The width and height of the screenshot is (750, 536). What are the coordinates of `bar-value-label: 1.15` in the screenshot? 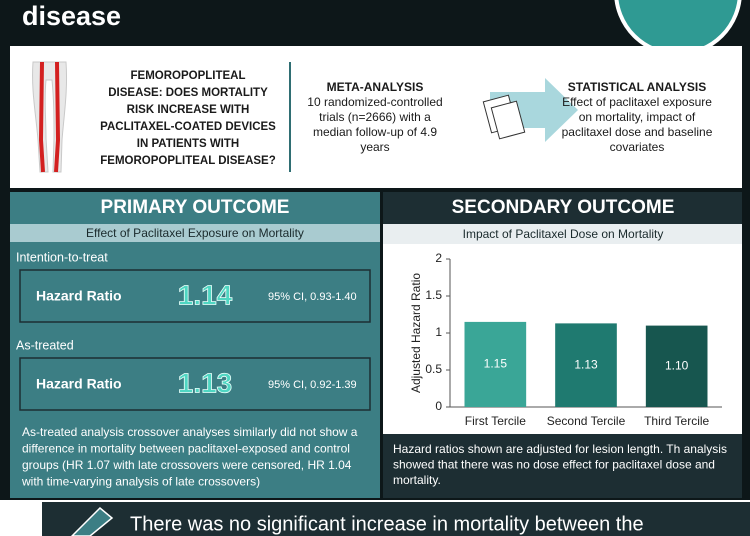 It's located at (496, 364).